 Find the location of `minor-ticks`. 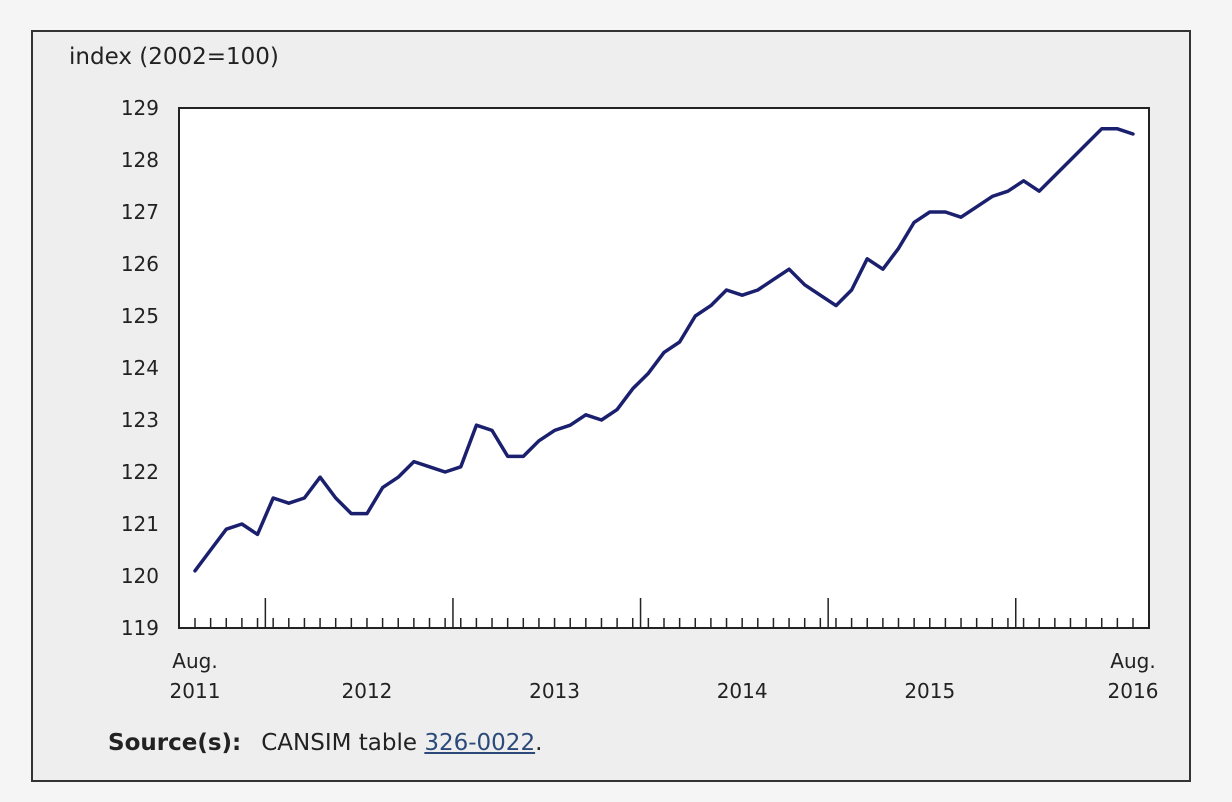

minor-ticks is located at coordinates (664, 623).